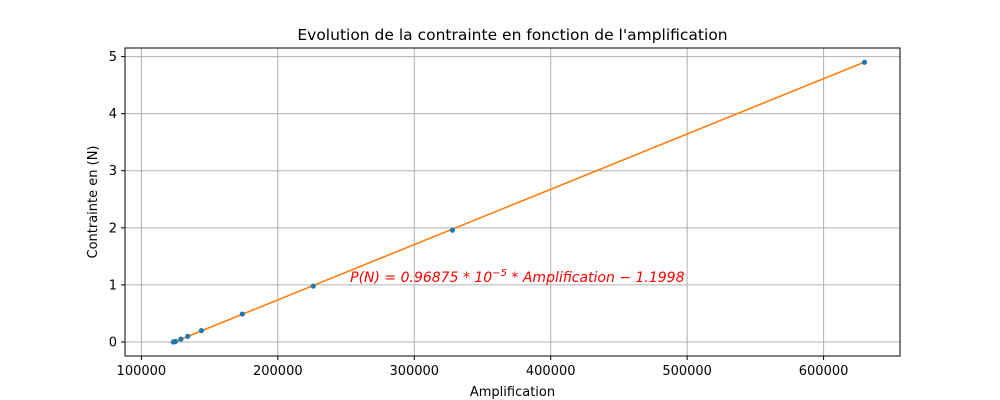  What do you see at coordinates (113, 228) in the screenshot?
I see `y-tick-label-2: 2` at bounding box center [113, 228].